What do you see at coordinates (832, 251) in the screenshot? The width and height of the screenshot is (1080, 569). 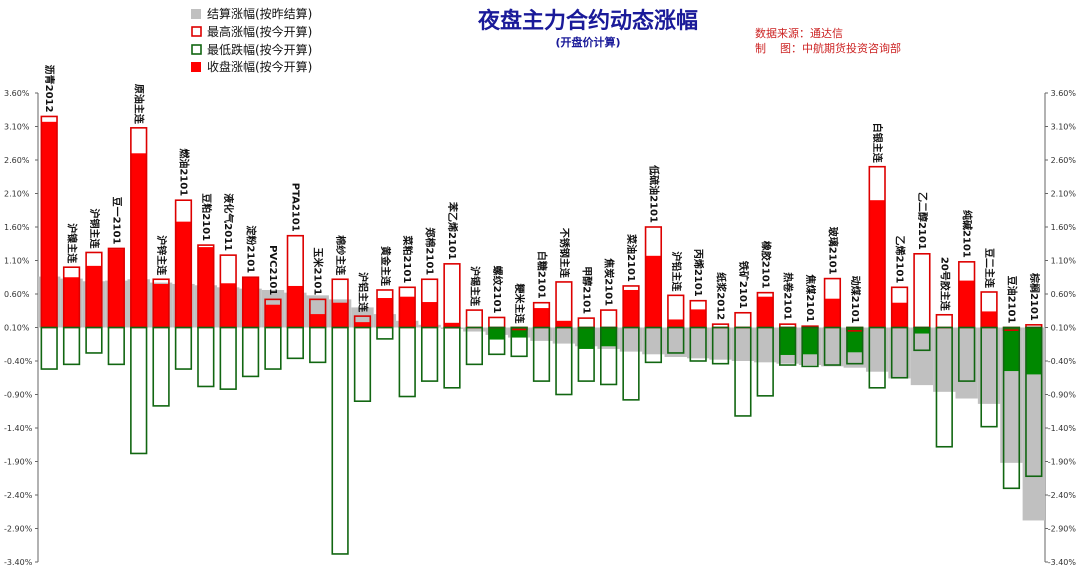 I see `category-label: 玻璃2101` at bounding box center [832, 251].